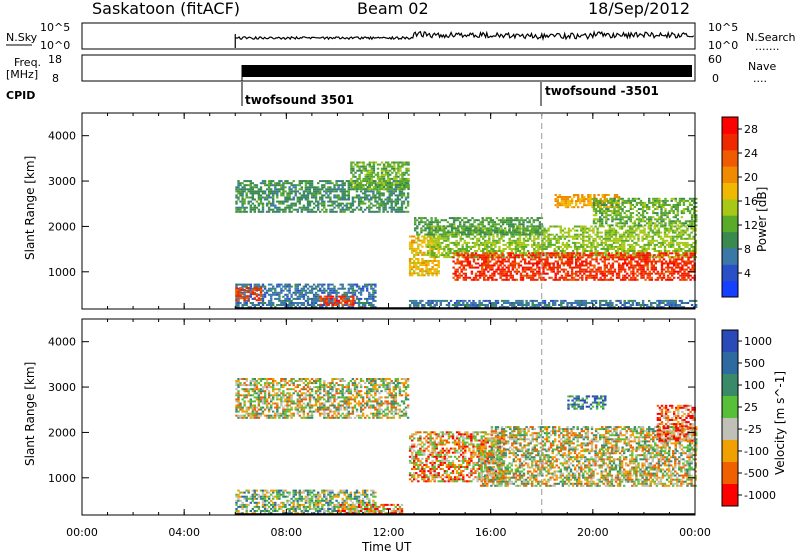 This screenshot has width=800, height=554. I want to click on freq-band, so click(467, 71).